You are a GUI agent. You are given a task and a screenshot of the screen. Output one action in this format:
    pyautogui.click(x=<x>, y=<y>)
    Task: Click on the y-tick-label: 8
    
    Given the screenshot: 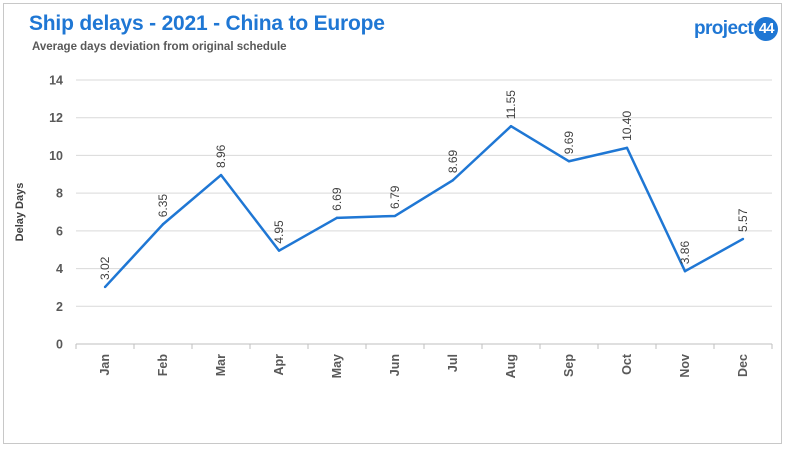 What is the action you would take?
    pyautogui.click(x=59, y=194)
    